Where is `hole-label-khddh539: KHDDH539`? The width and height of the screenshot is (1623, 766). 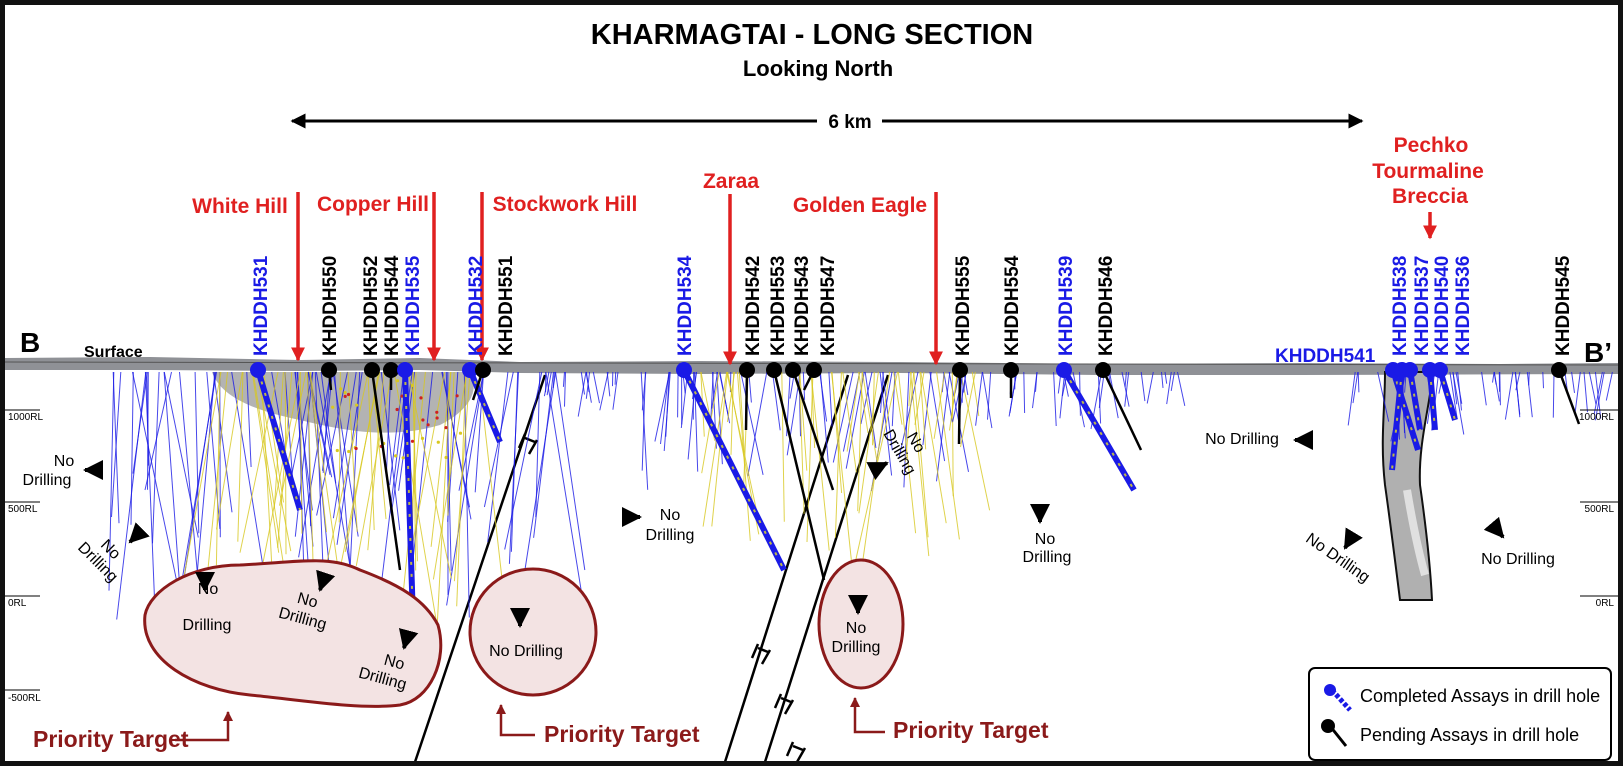
hole-label-khddh539: KHDDH539 is located at coordinates (1066, 306).